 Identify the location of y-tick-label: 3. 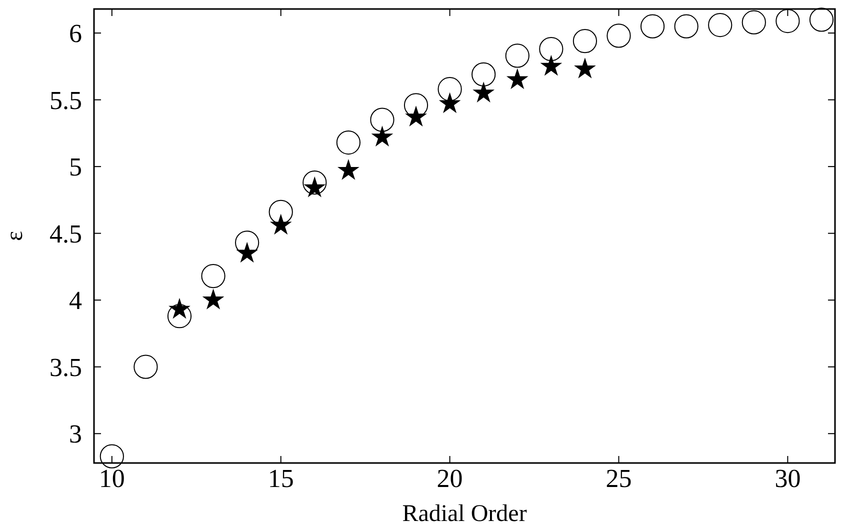
(75, 434).